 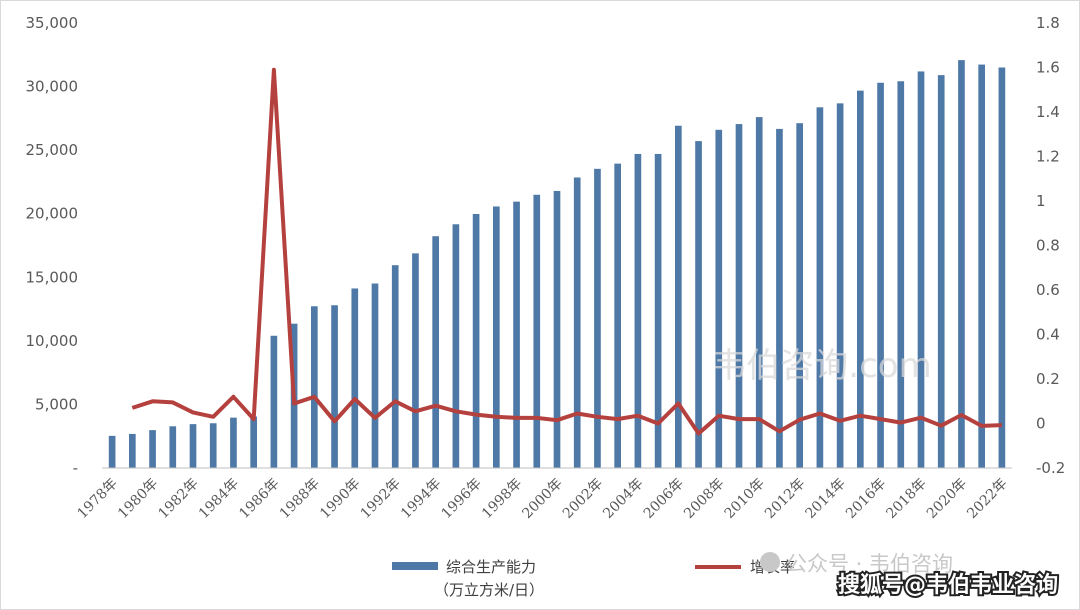 I want to click on right-tick-label: 0.2, so click(x=1048, y=379).